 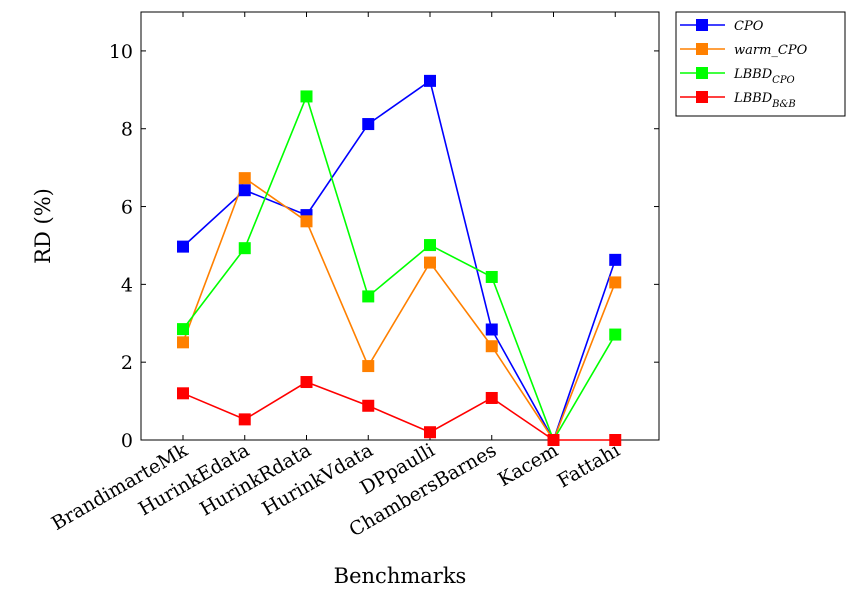 I want to click on y-tick-label: 10, so click(x=121, y=52).